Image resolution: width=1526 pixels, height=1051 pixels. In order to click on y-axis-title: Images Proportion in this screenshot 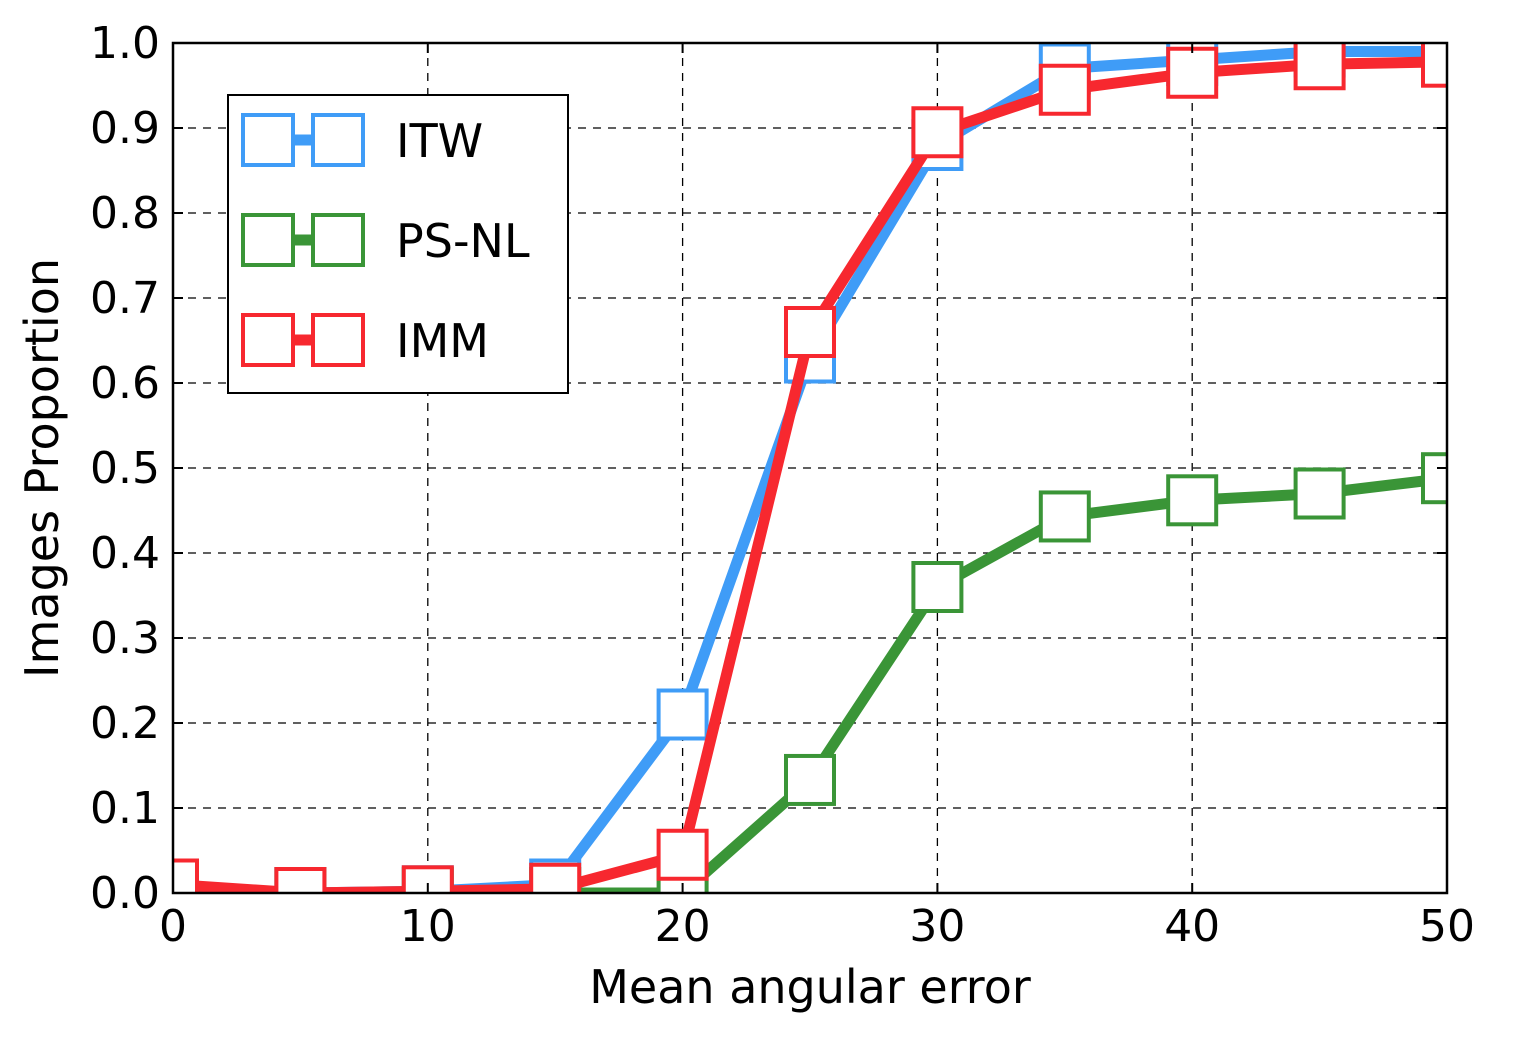, I will do `click(42, 468)`.